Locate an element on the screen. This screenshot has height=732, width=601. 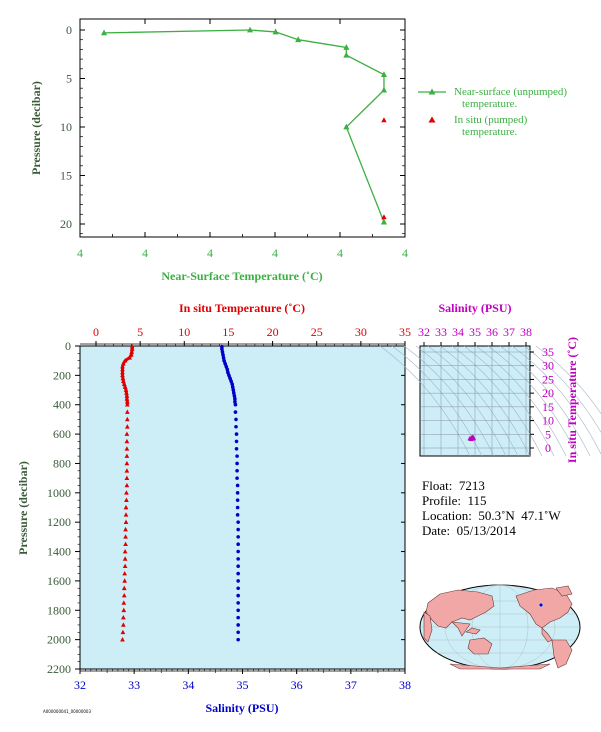
legend-symbol-in-situ is located at coordinates (436, 121).